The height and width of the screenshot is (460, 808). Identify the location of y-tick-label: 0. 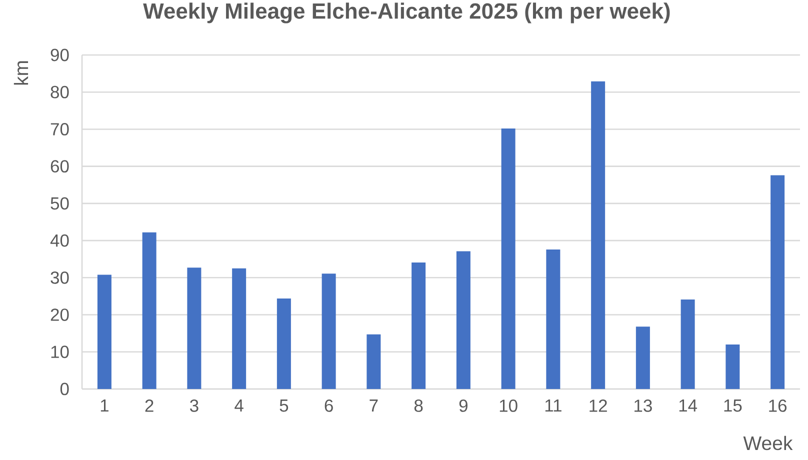
(64, 389).